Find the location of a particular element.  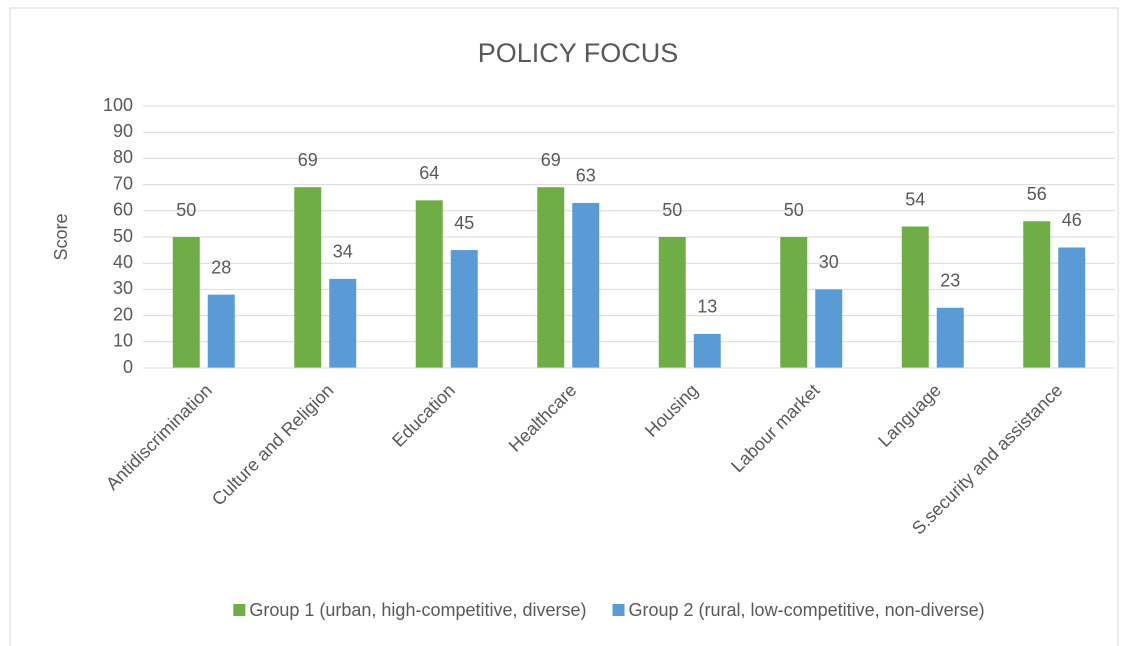

data-label: 63 is located at coordinates (586, 176).